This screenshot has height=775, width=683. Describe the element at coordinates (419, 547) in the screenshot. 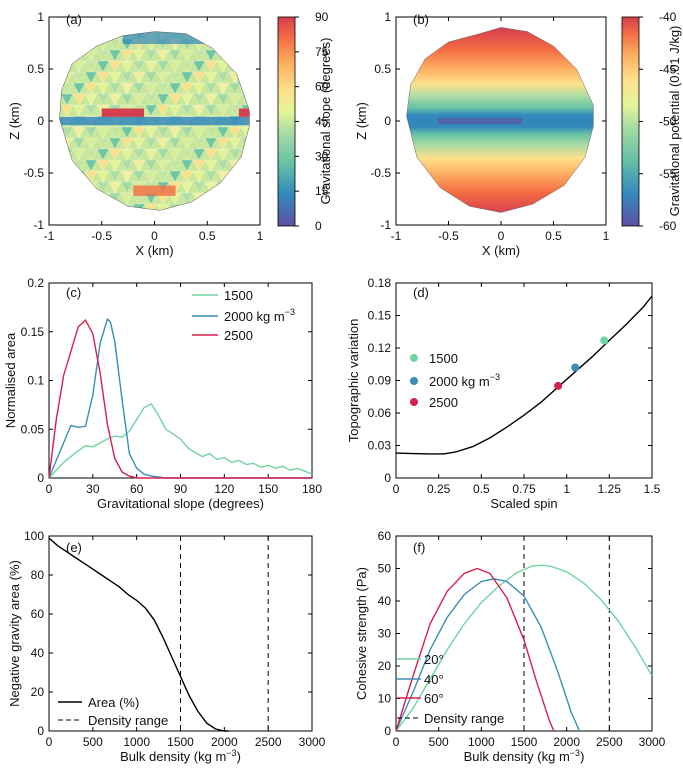

I see `panel-label-f: (f)` at that location.